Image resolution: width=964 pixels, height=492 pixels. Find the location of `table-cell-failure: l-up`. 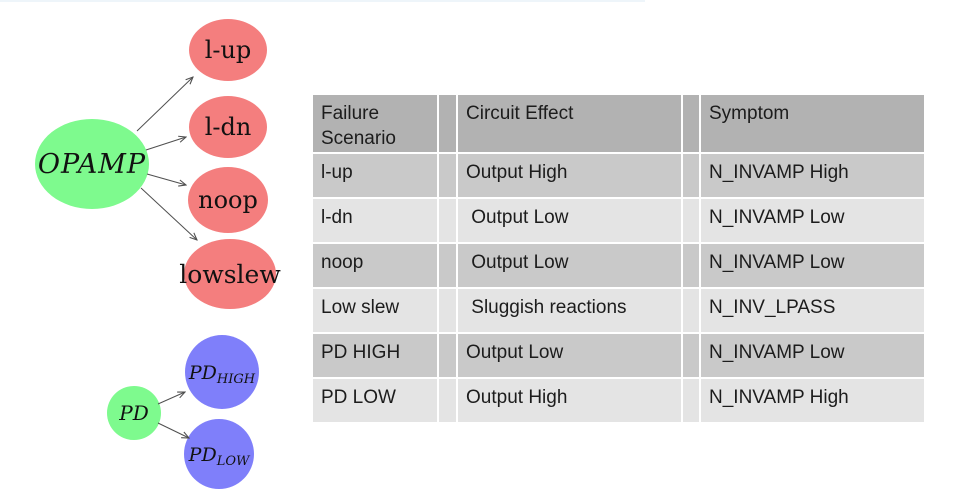

table-cell-failure: l-up is located at coordinates (375, 175).